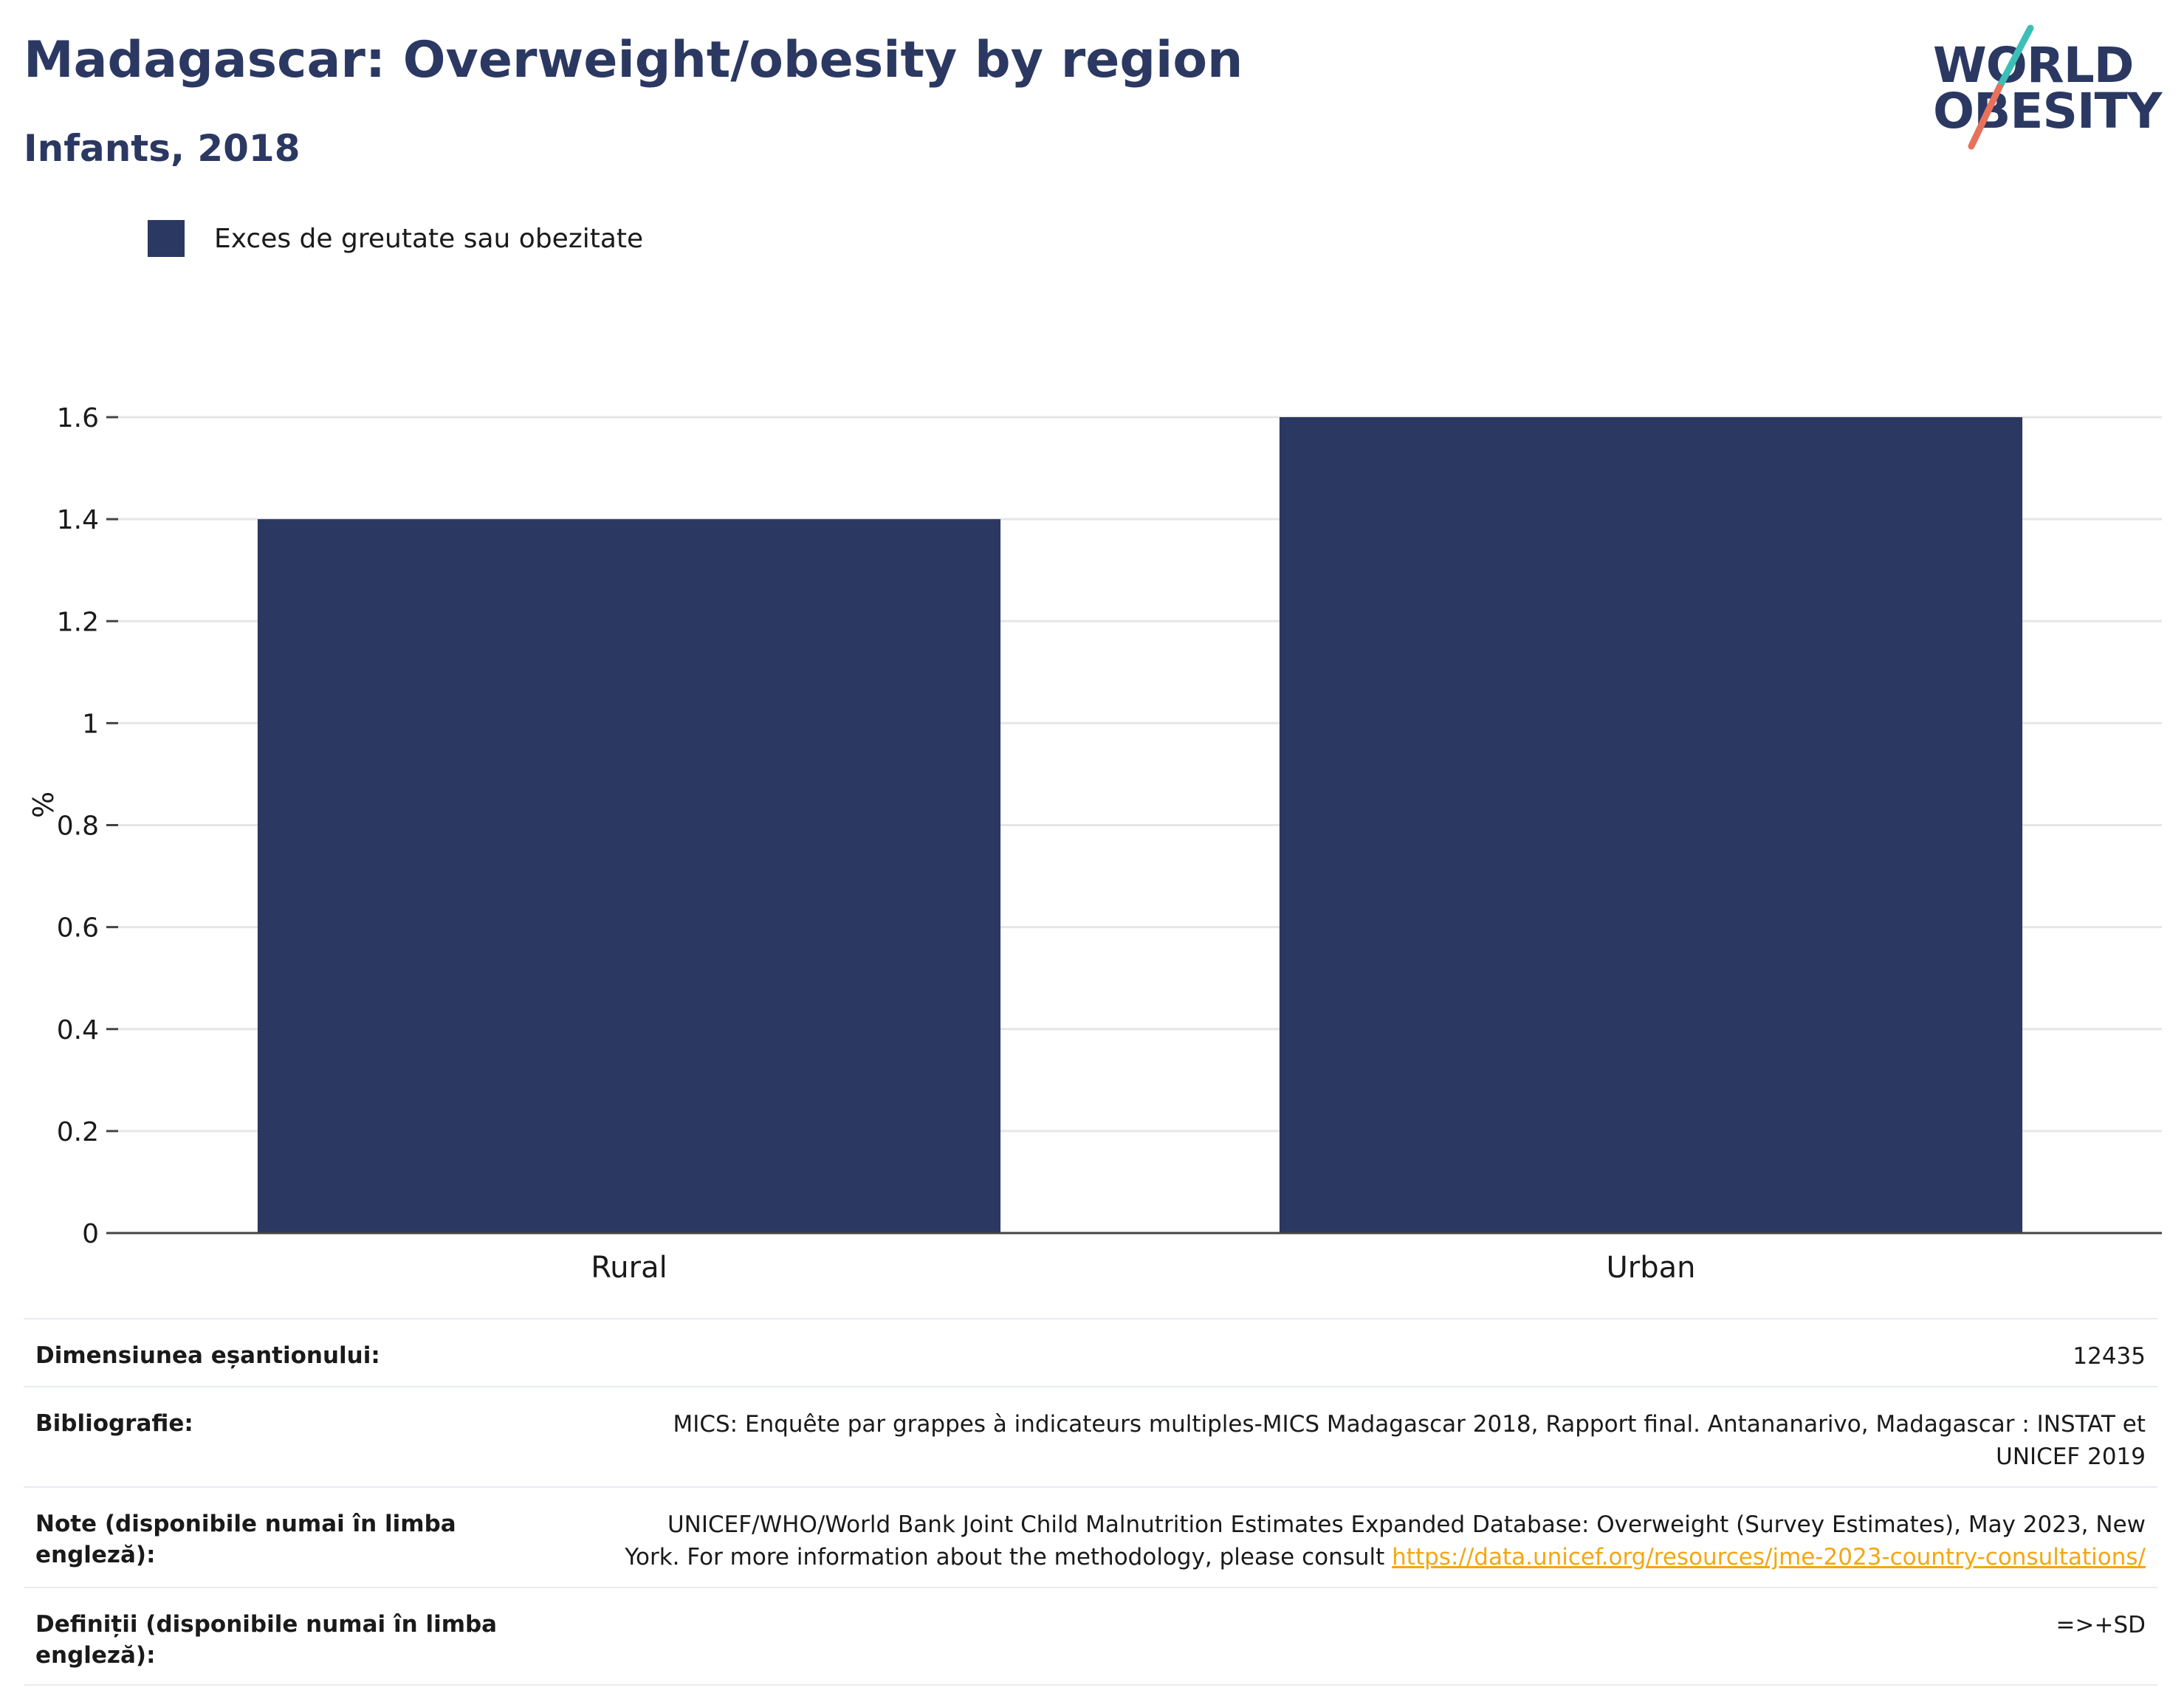  What do you see at coordinates (78, 622) in the screenshot?
I see `y-tick-label: 1.2` at bounding box center [78, 622].